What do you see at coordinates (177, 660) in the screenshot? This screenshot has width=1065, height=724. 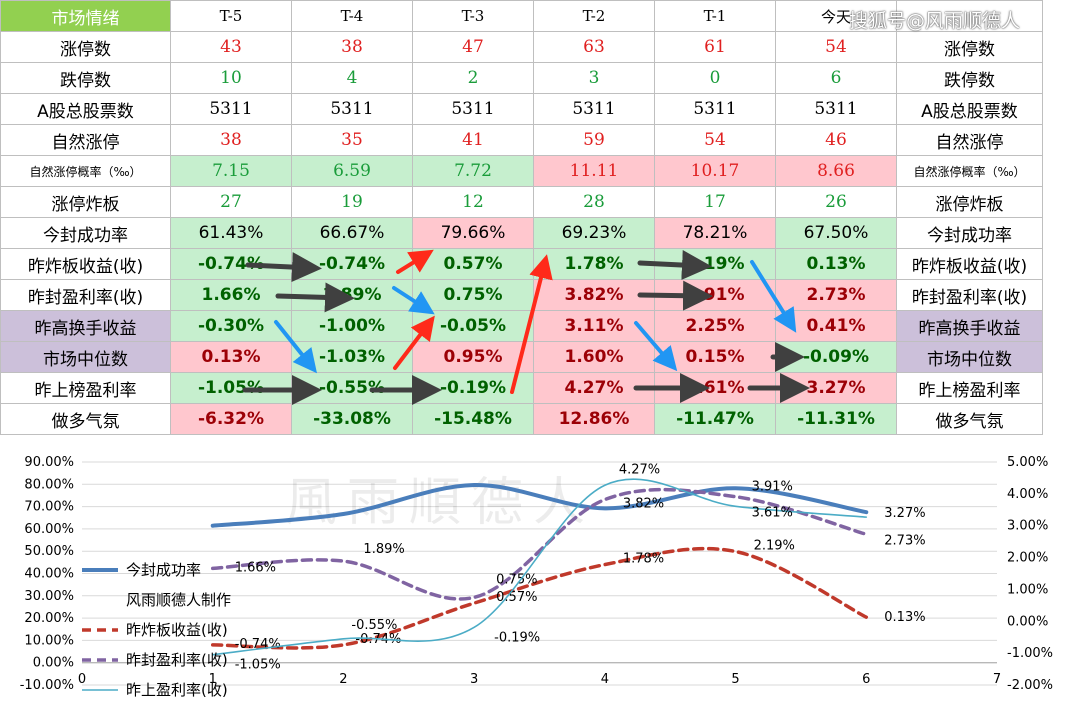 I see `legend-label: 昨封盈利率(收)` at bounding box center [177, 660].